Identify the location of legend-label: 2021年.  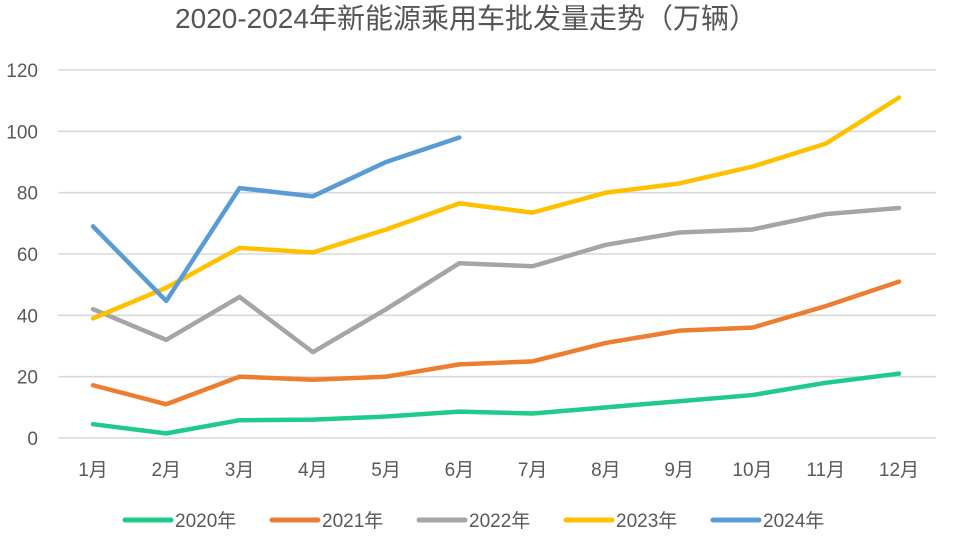
(352, 521).